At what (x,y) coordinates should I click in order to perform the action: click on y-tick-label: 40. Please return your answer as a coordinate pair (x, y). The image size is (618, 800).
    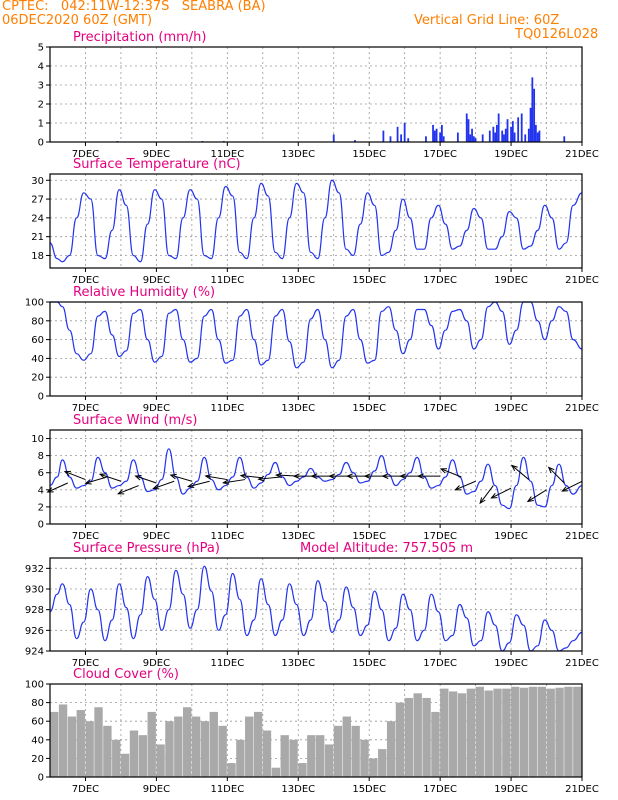
    Looking at the image, I should click on (37, 740).